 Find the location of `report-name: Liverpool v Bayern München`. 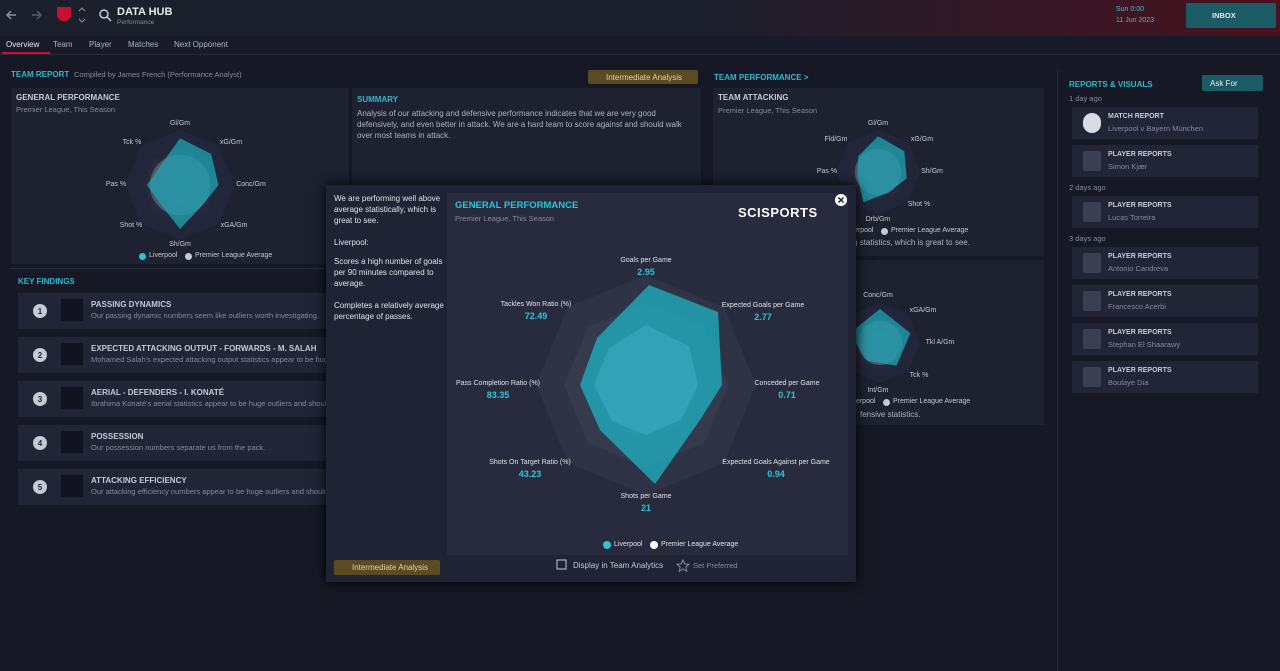

report-name: Liverpool v Bayern München is located at coordinates (1156, 128).